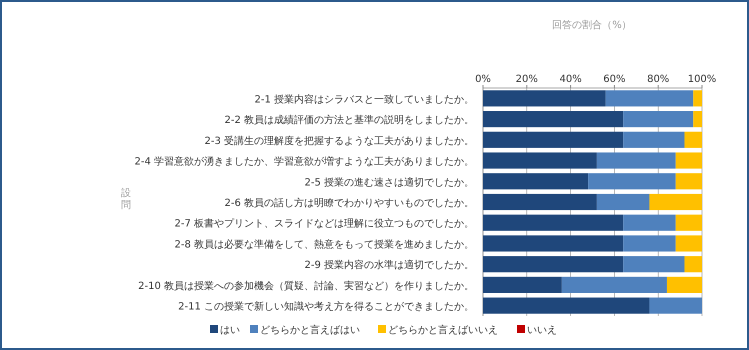 The height and width of the screenshot is (350, 749). What do you see at coordinates (389, 265) in the screenshot?
I see `y-tick-label: 2-9 授業内容の水準は適切でしたか。` at bounding box center [389, 265].